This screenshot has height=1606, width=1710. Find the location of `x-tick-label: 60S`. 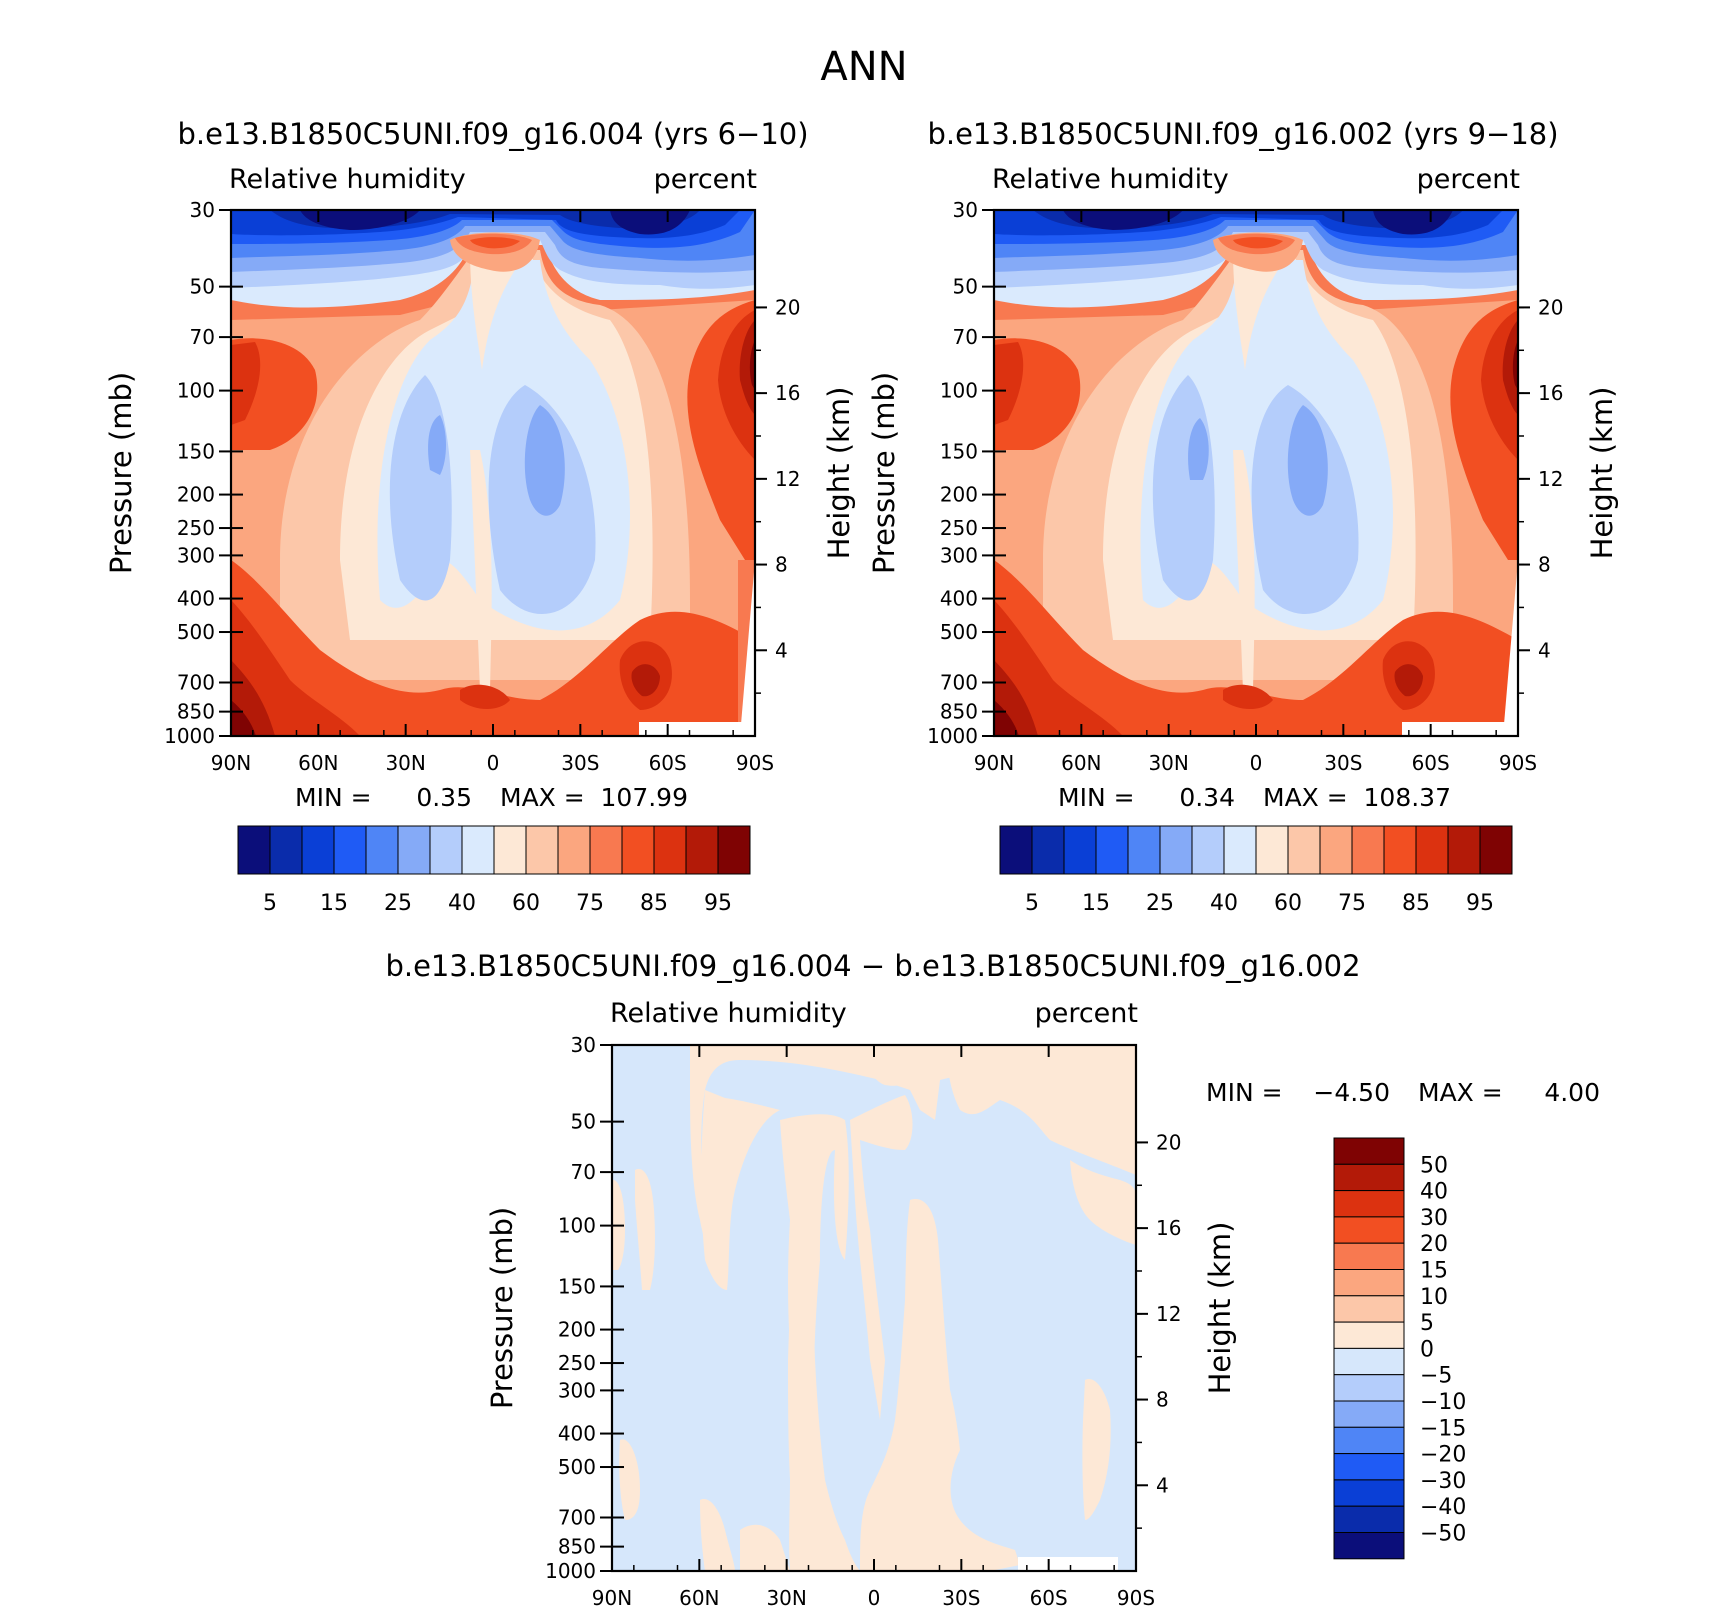

x-tick-label: 60S is located at coordinates (668, 763).